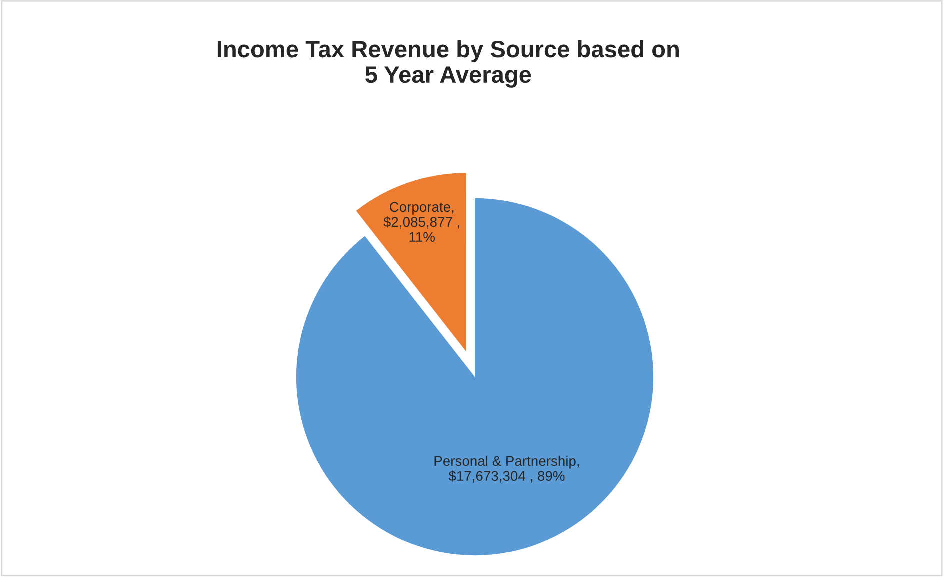 The height and width of the screenshot is (577, 944). I want to click on slice-label: Personal & Partnership, $17,673,304 , 89%, so click(507, 469).